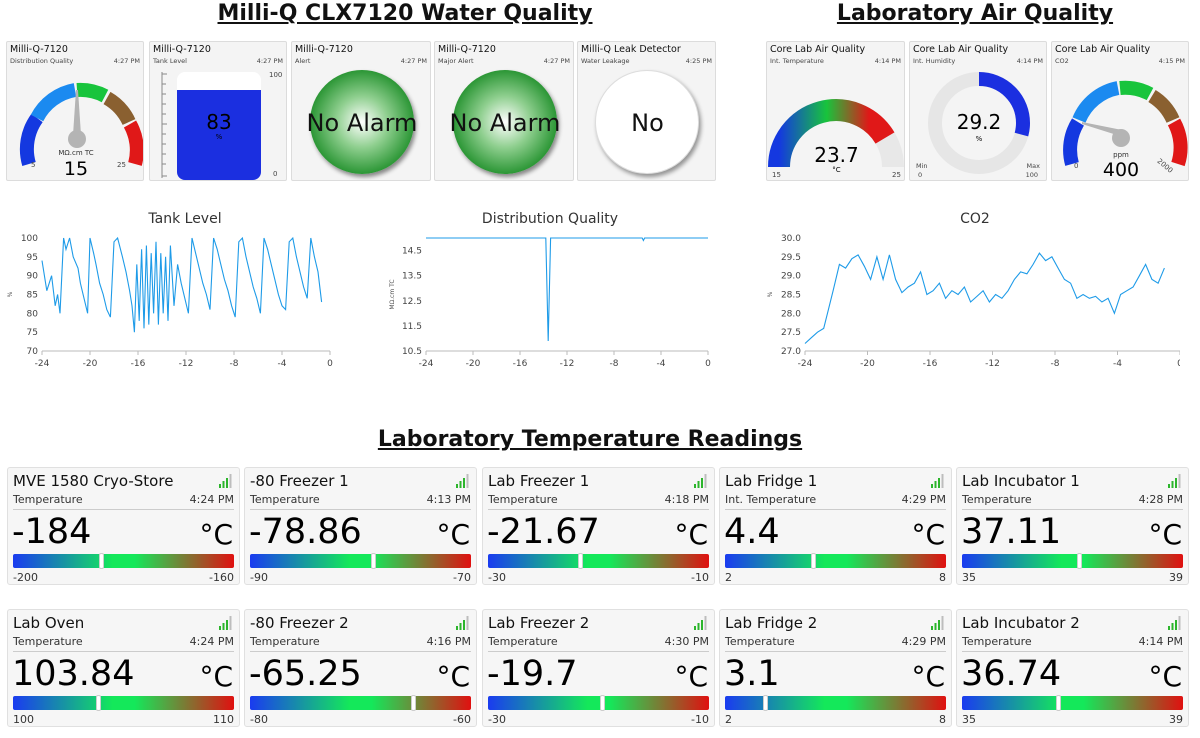 Image resolution: width=1200 pixels, height=738 pixels. What do you see at coordinates (647, 123) in the screenshot?
I see `leak-status-text: No` at bounding box center [647, 123].